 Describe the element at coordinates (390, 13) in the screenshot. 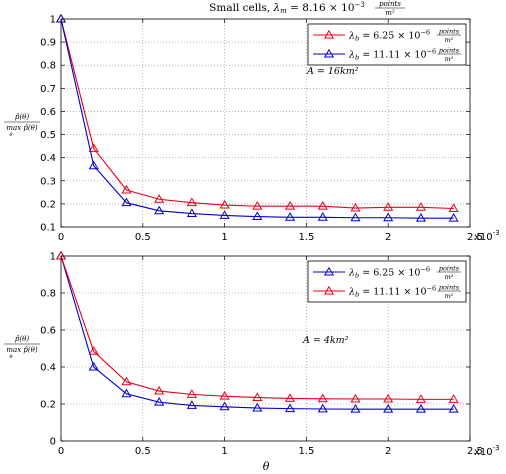

I see `title-unit-denominator: m²` at that location.